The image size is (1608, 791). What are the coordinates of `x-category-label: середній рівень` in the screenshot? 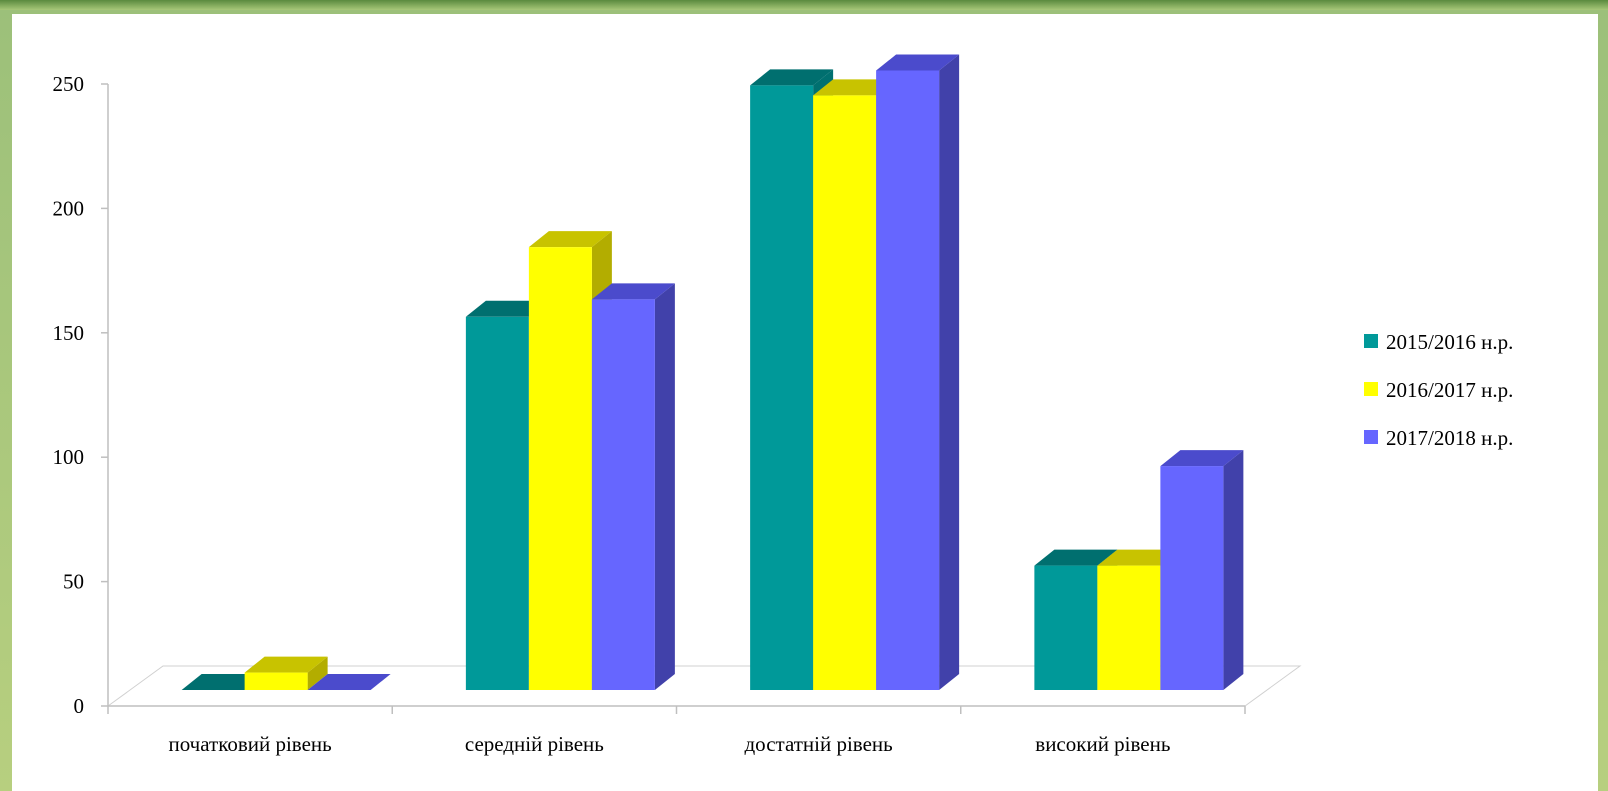 It's located at (534, 744).